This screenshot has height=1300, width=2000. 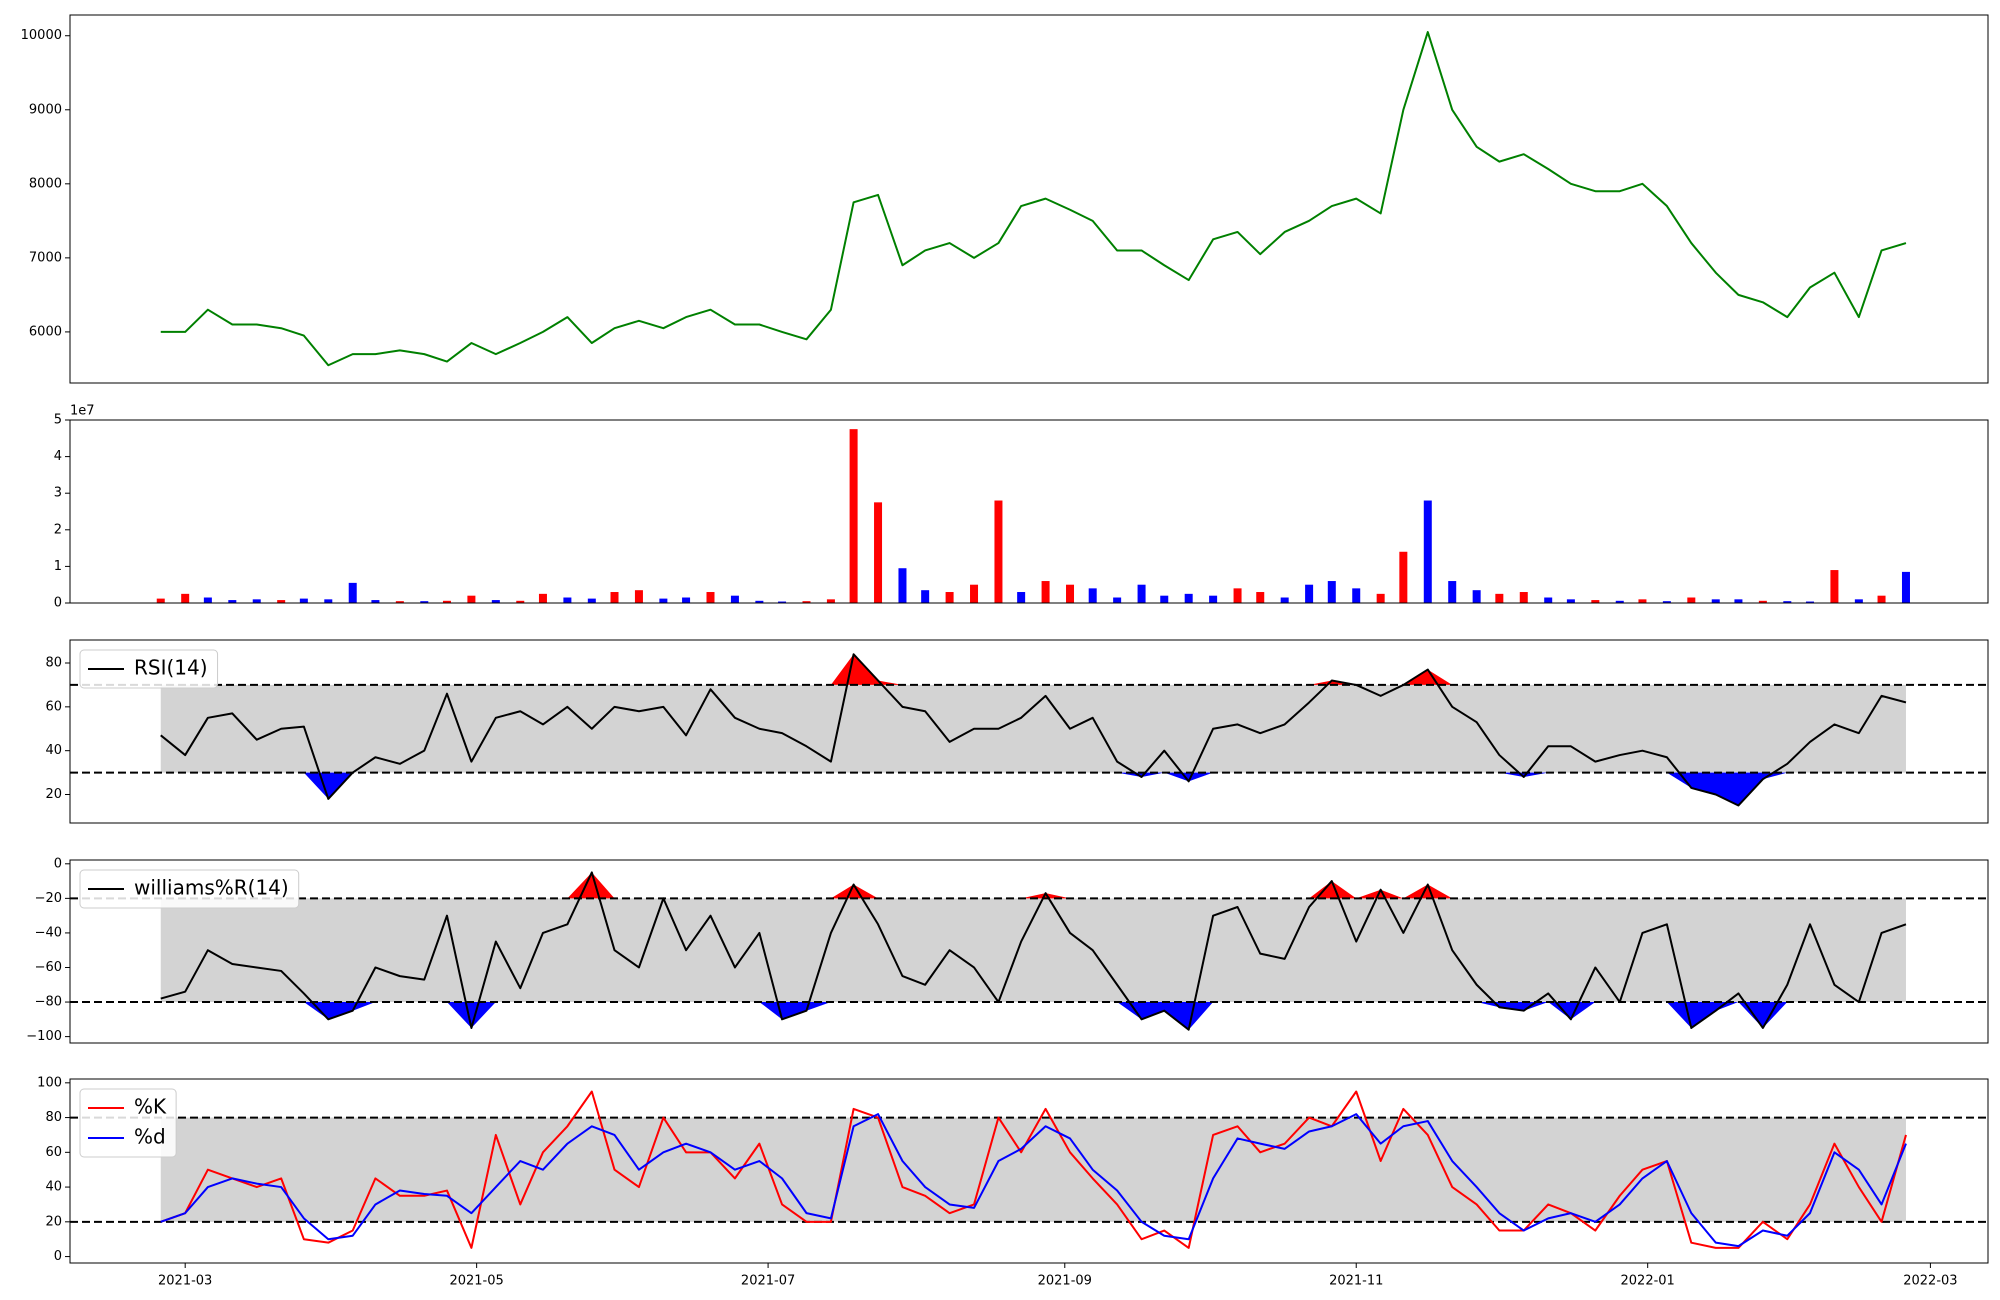 What do you see at coordinates (41, 35) in the screenshot?
I see `y-tick-label: 10000` at bounding box center [41, 35].